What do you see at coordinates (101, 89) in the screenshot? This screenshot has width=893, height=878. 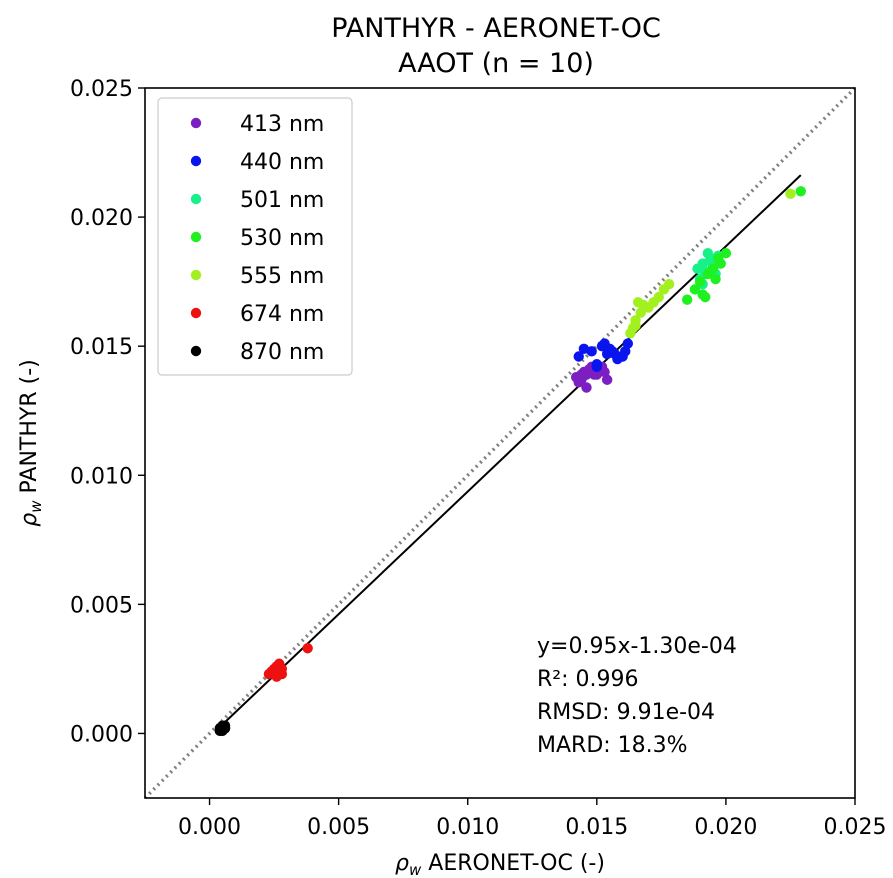 I see `y-tick-label-5: 0.025` at bounding box center [101, 89].